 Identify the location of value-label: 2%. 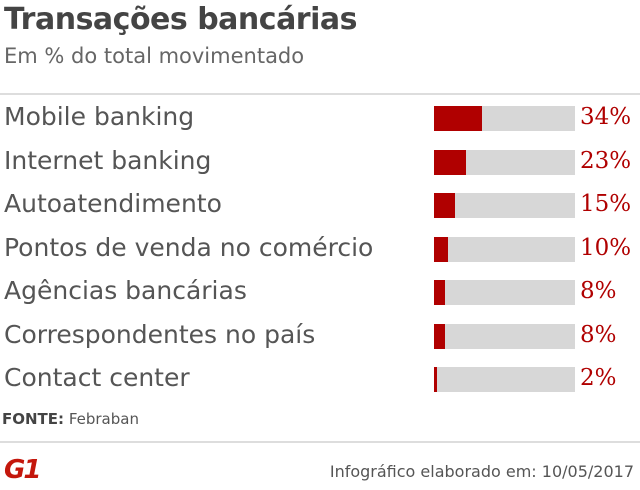
(598, 378).